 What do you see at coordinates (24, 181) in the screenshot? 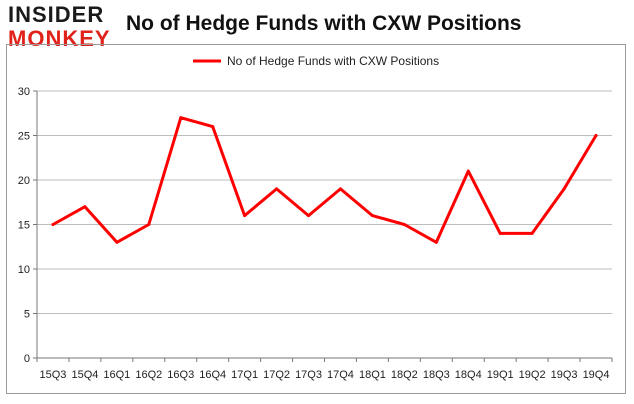
I see `y-tick-label: 20` at bounding box center [24, 181].